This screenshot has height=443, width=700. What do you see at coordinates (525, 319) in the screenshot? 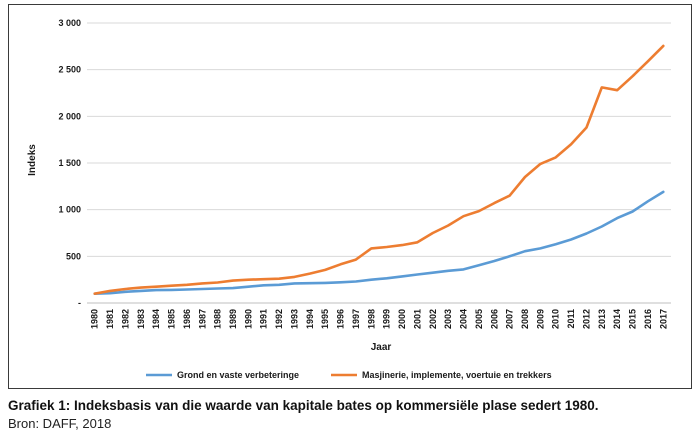
I see `x-tick-label: 2008` at bounding box center [525, 319].